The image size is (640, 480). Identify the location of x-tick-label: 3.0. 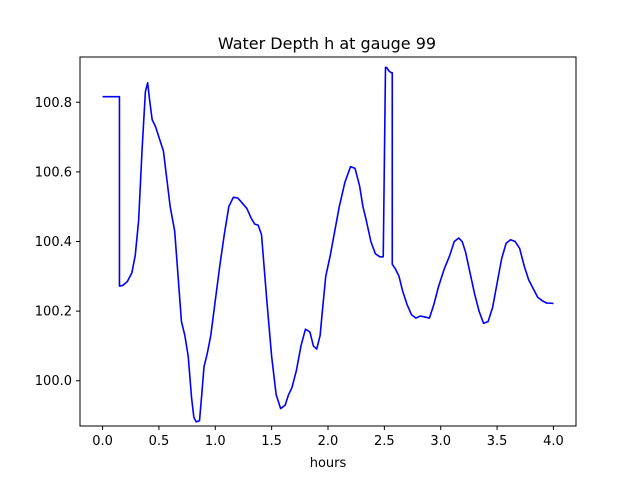
(440, 441).